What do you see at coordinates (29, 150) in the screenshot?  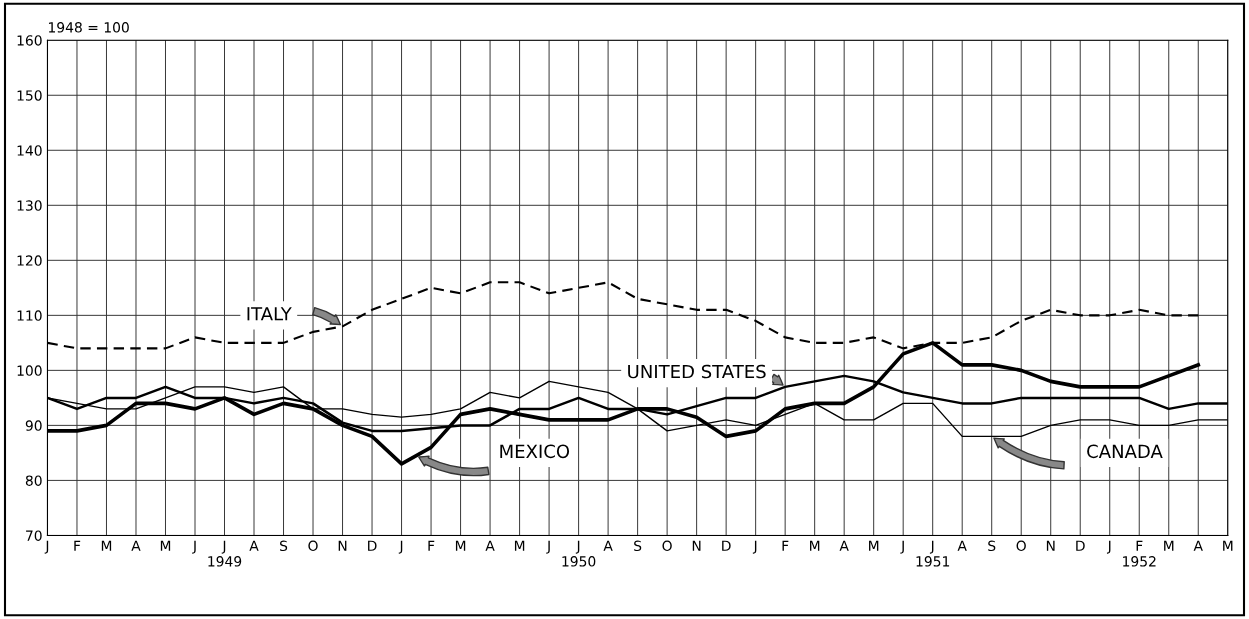 I see `y-tick-label: 140` at bounding box center [29, 150].